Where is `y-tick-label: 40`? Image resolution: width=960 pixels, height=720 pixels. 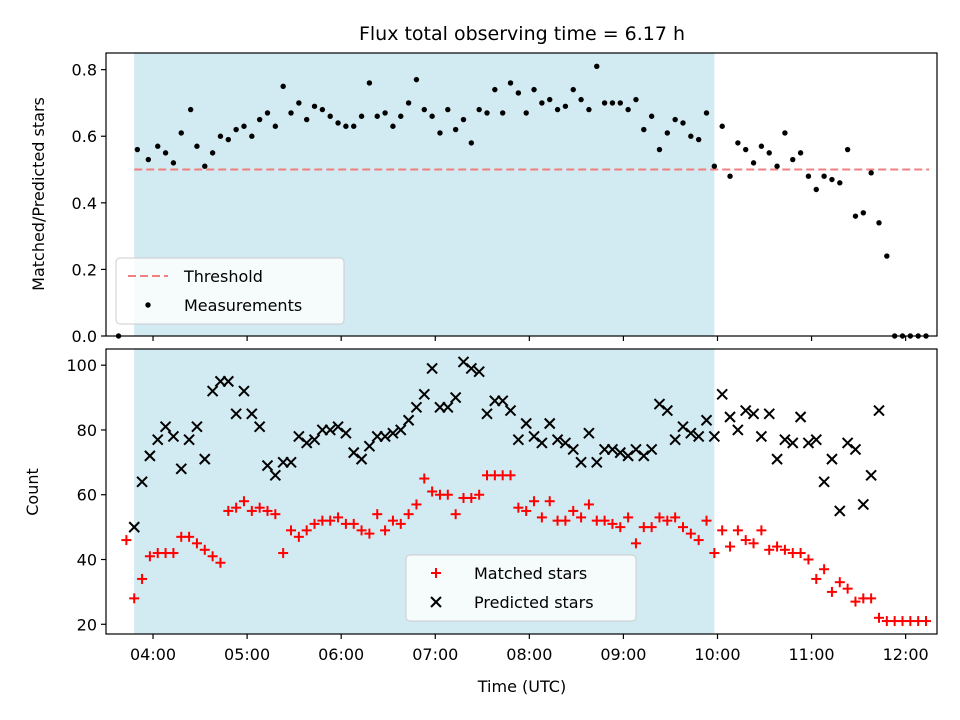
y-tick-label: 40 is located at coordinates (87, 560).